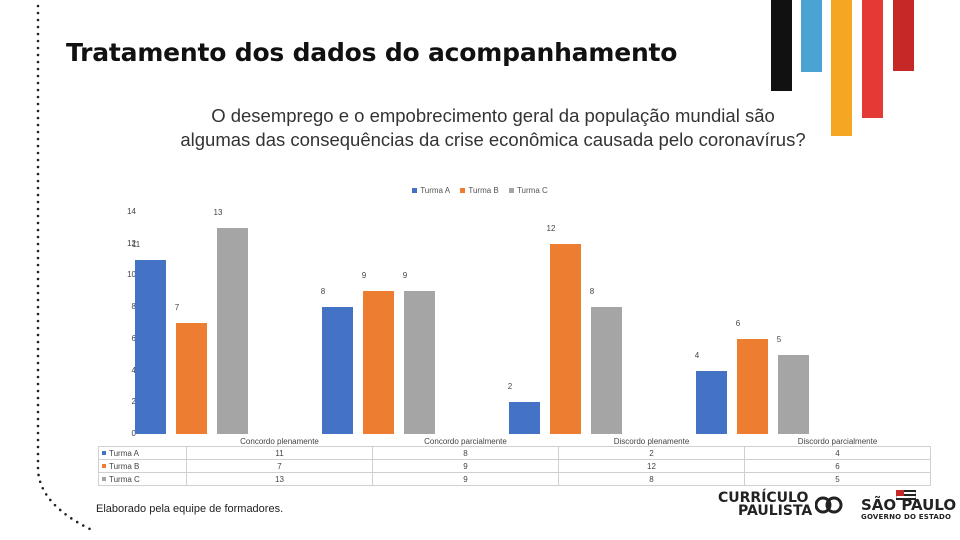 Image resolution: width=960 pixels, height=540 pixels. Describe the element at coordinates (279, 453) in the screenshot. I see `table-cell: 11` at that location.